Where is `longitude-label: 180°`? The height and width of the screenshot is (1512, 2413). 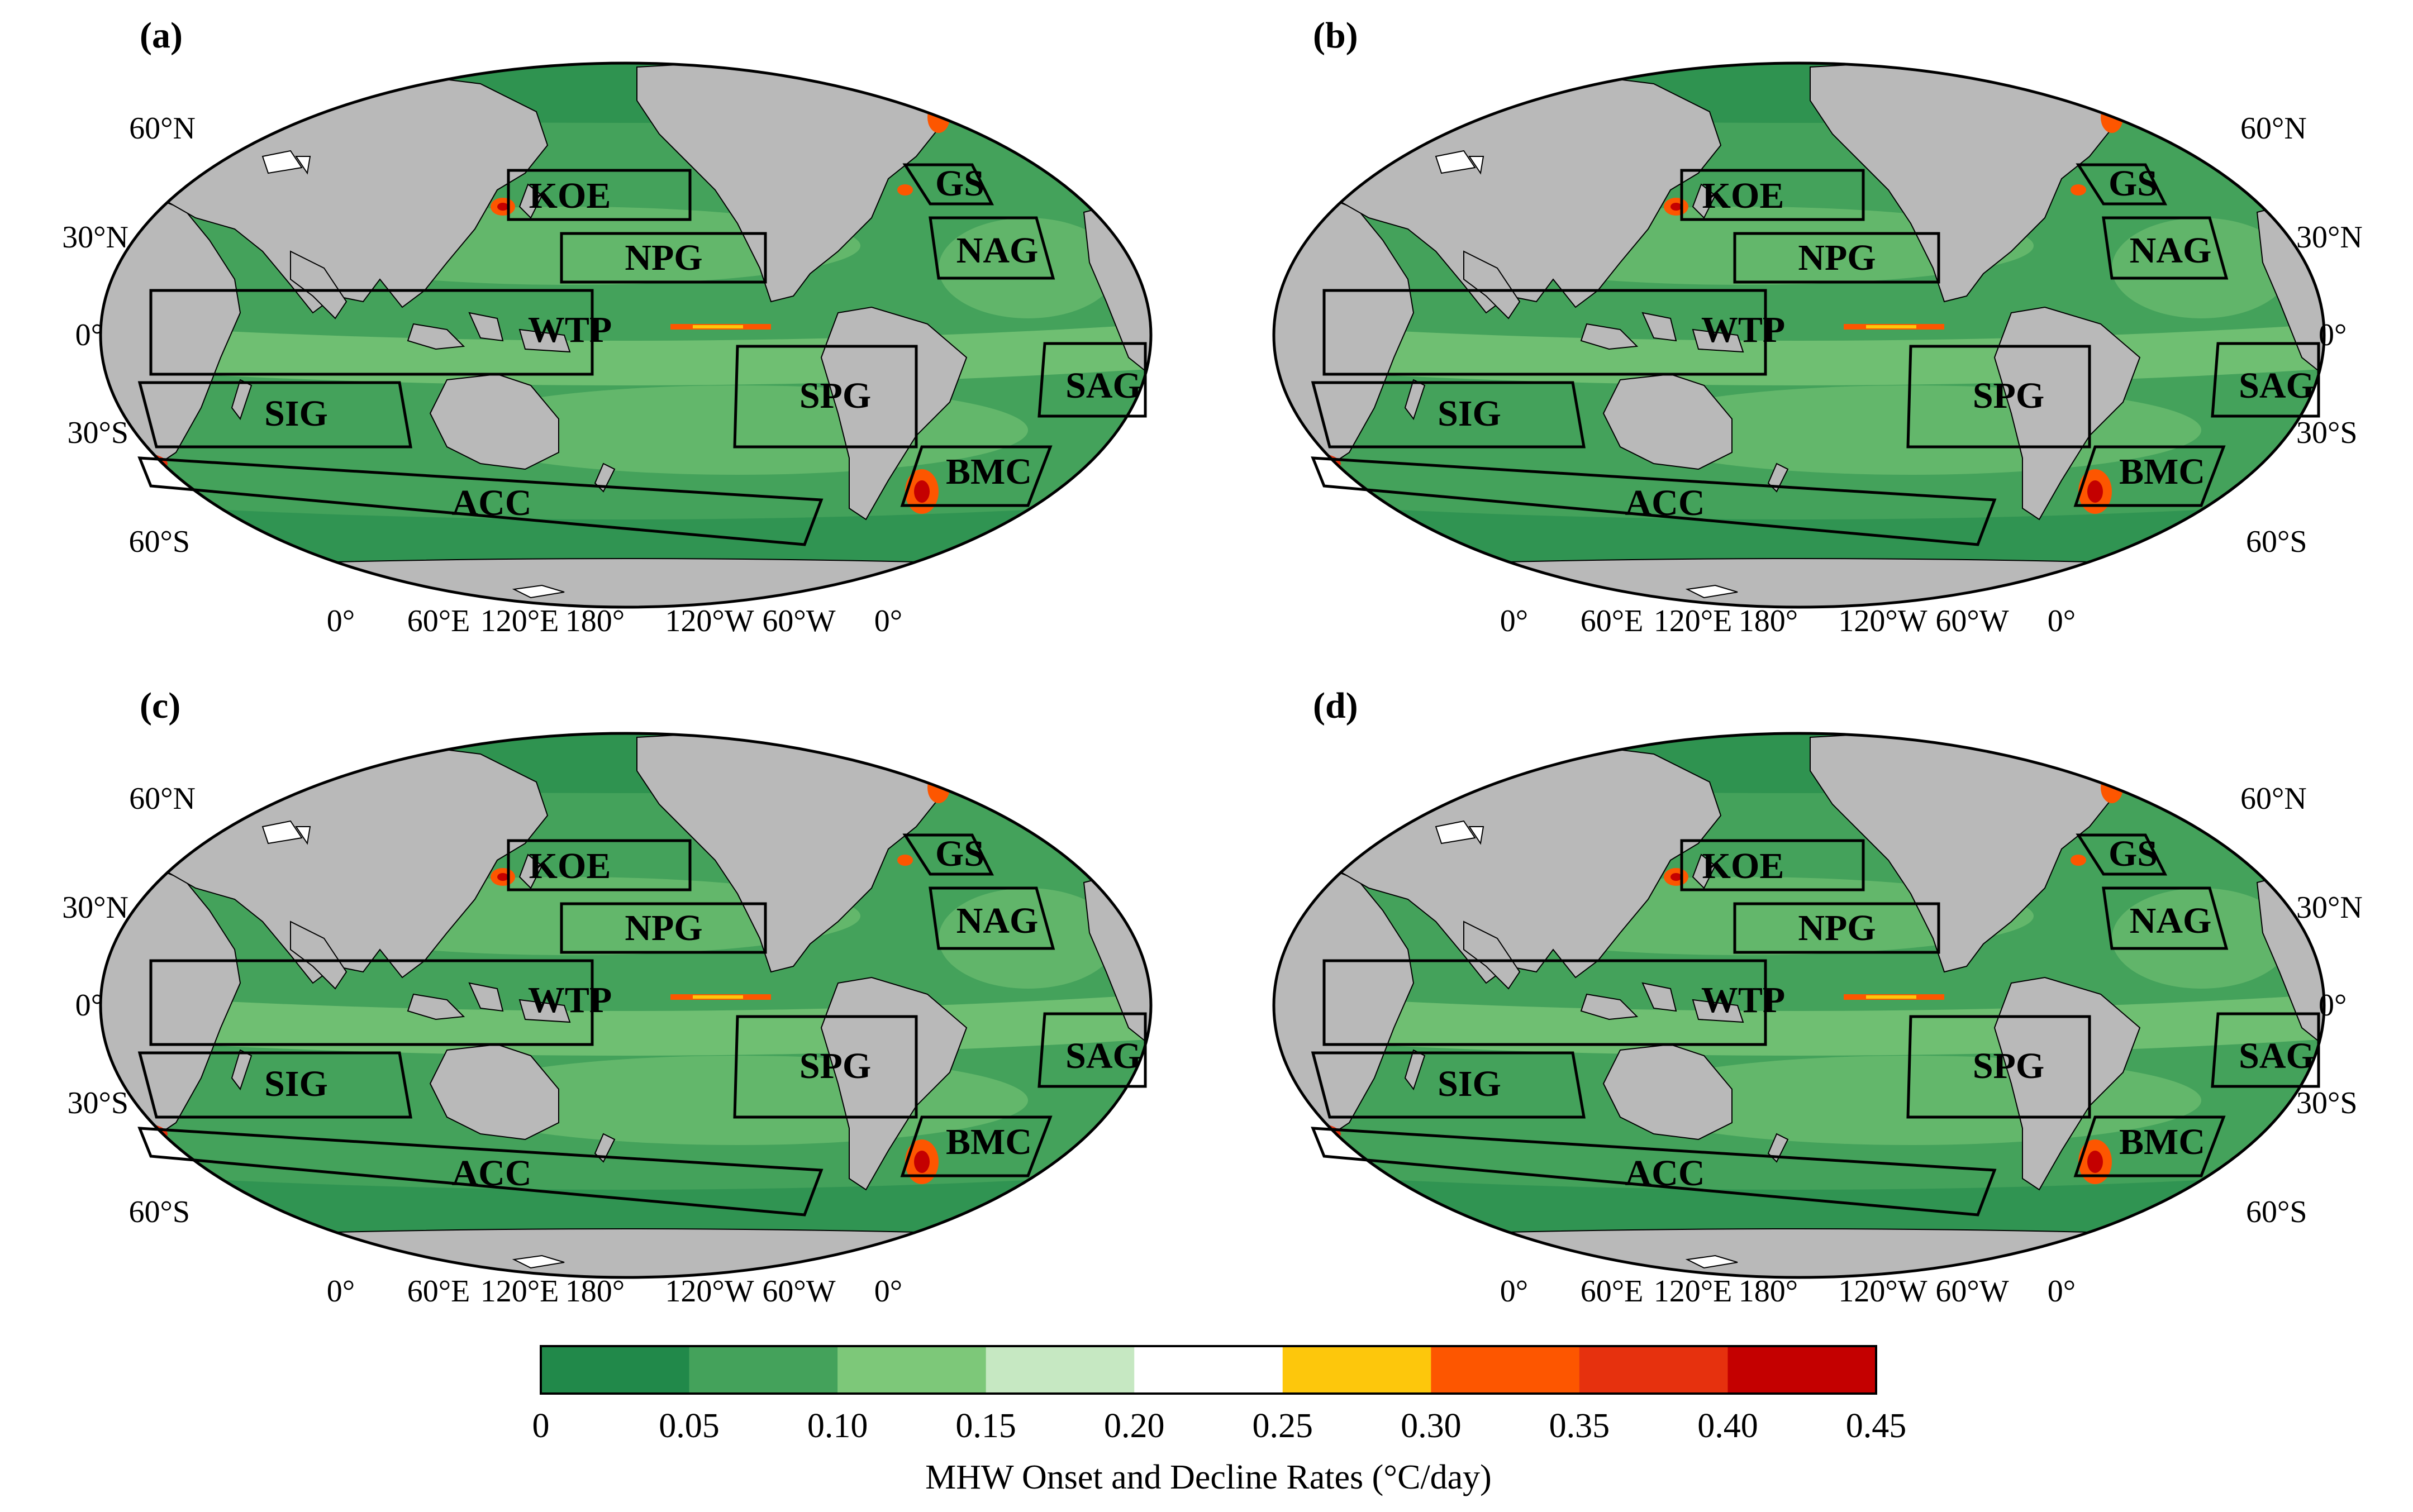 longitude-label: 180° is located at coordinates (595, 1291).